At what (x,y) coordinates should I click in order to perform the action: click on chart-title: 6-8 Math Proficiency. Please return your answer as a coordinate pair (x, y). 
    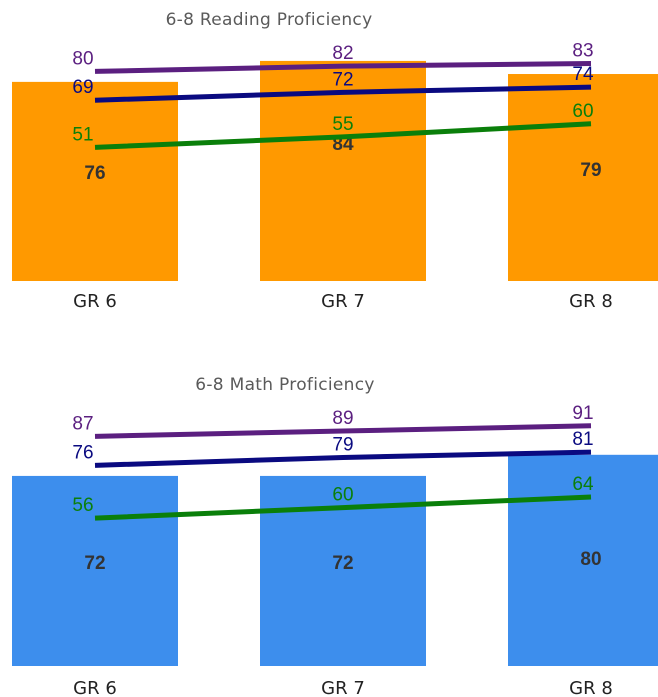
    Looking at the image, I should click on (285, 385).